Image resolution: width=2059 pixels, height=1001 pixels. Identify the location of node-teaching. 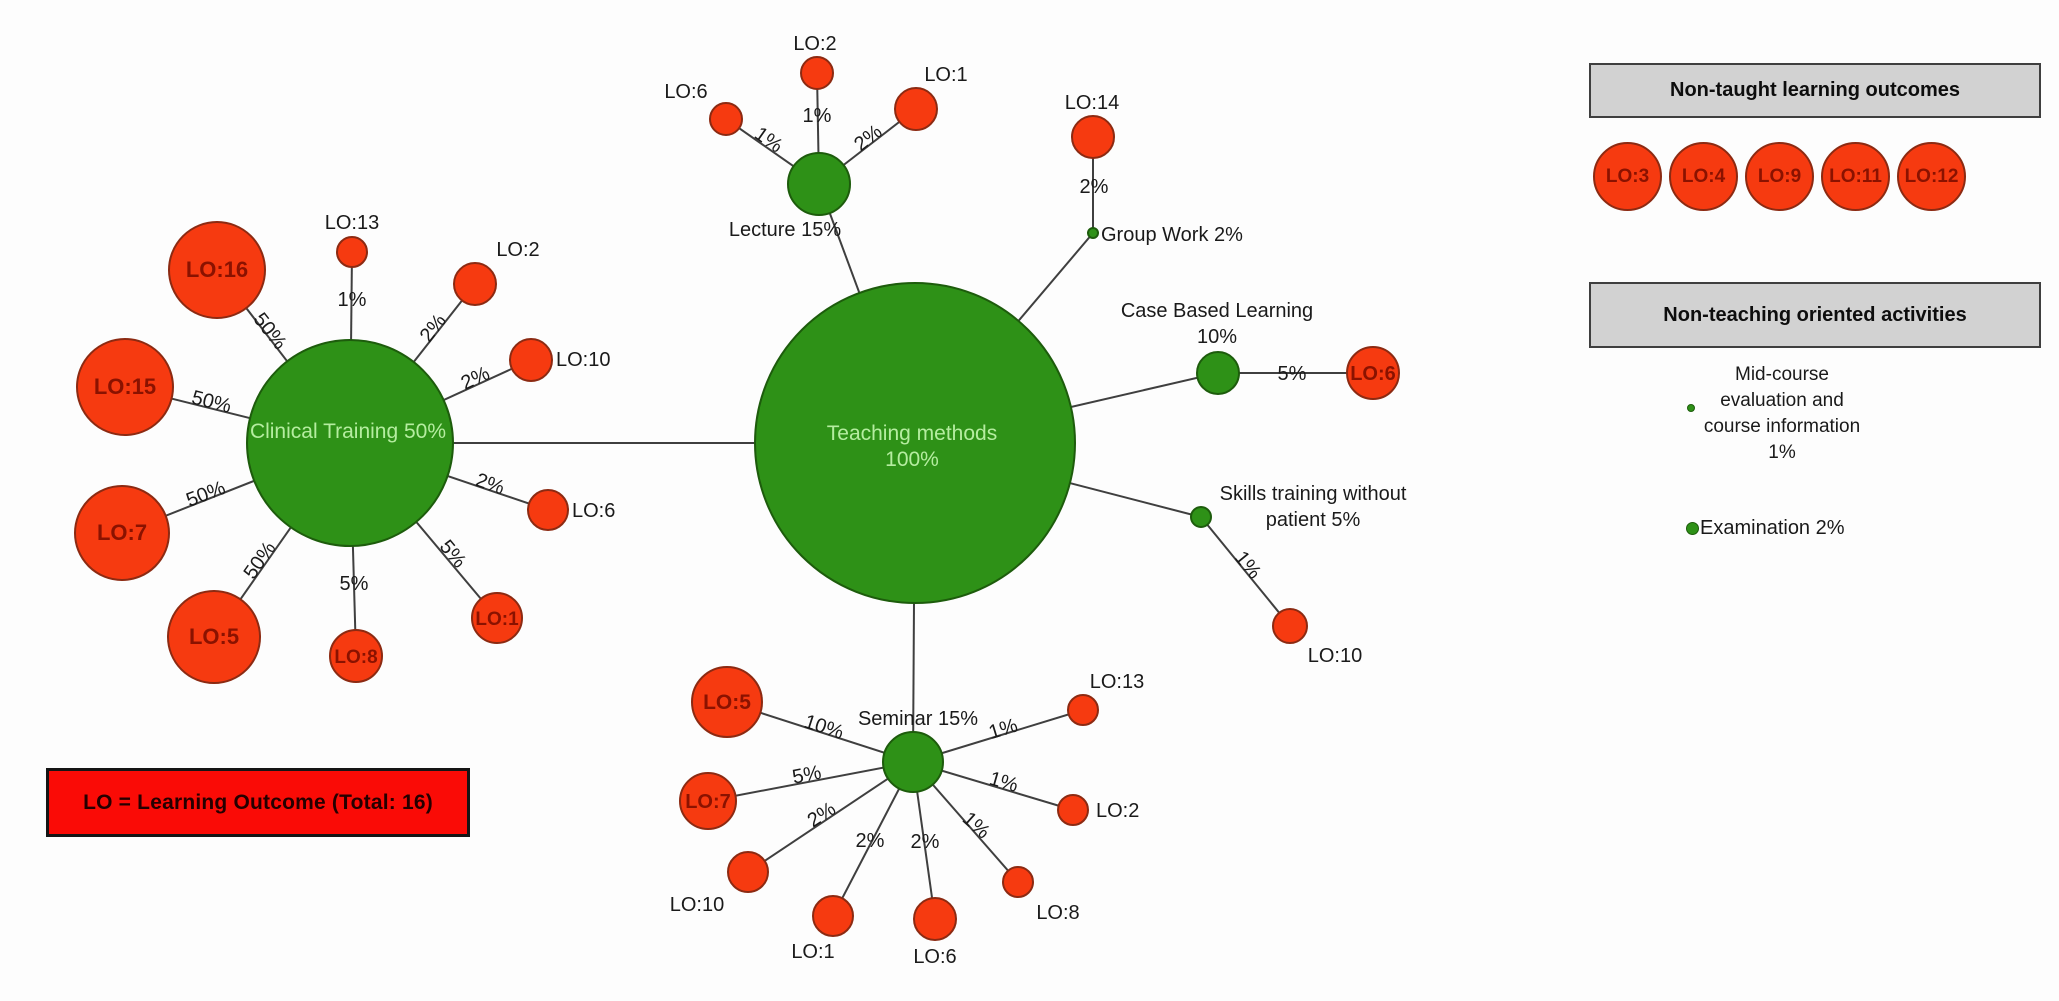
(915, 443).